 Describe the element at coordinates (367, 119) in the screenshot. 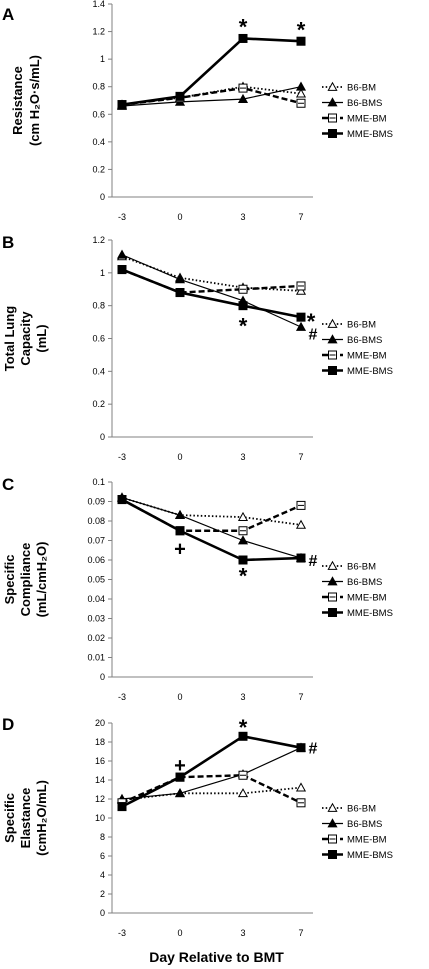

I see `panel-a-legend-label: MME-BM` at that location.